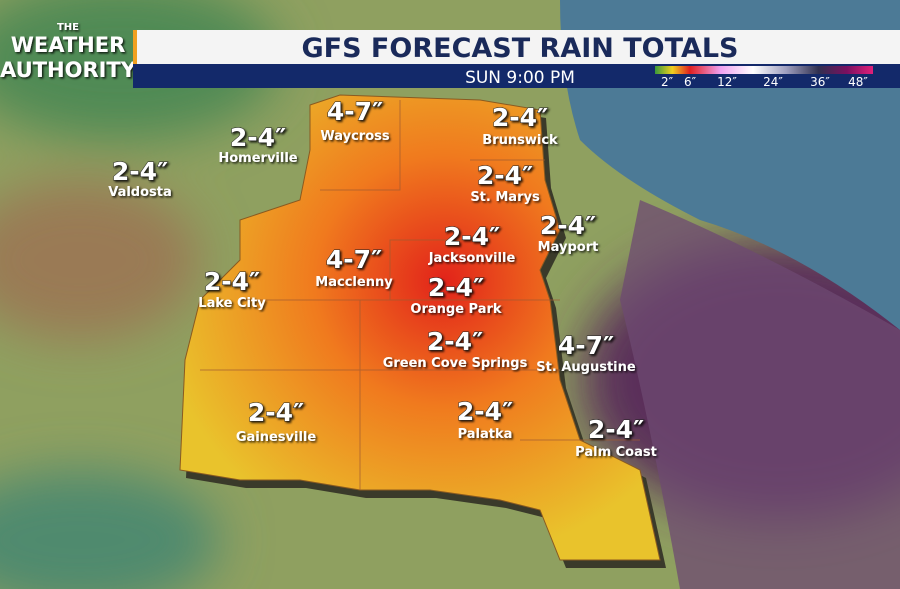 The image size is (900, 589). Describe the element at coordinates (520, 140) in the screenshot. I see `city-name: Brunswick` at that location.